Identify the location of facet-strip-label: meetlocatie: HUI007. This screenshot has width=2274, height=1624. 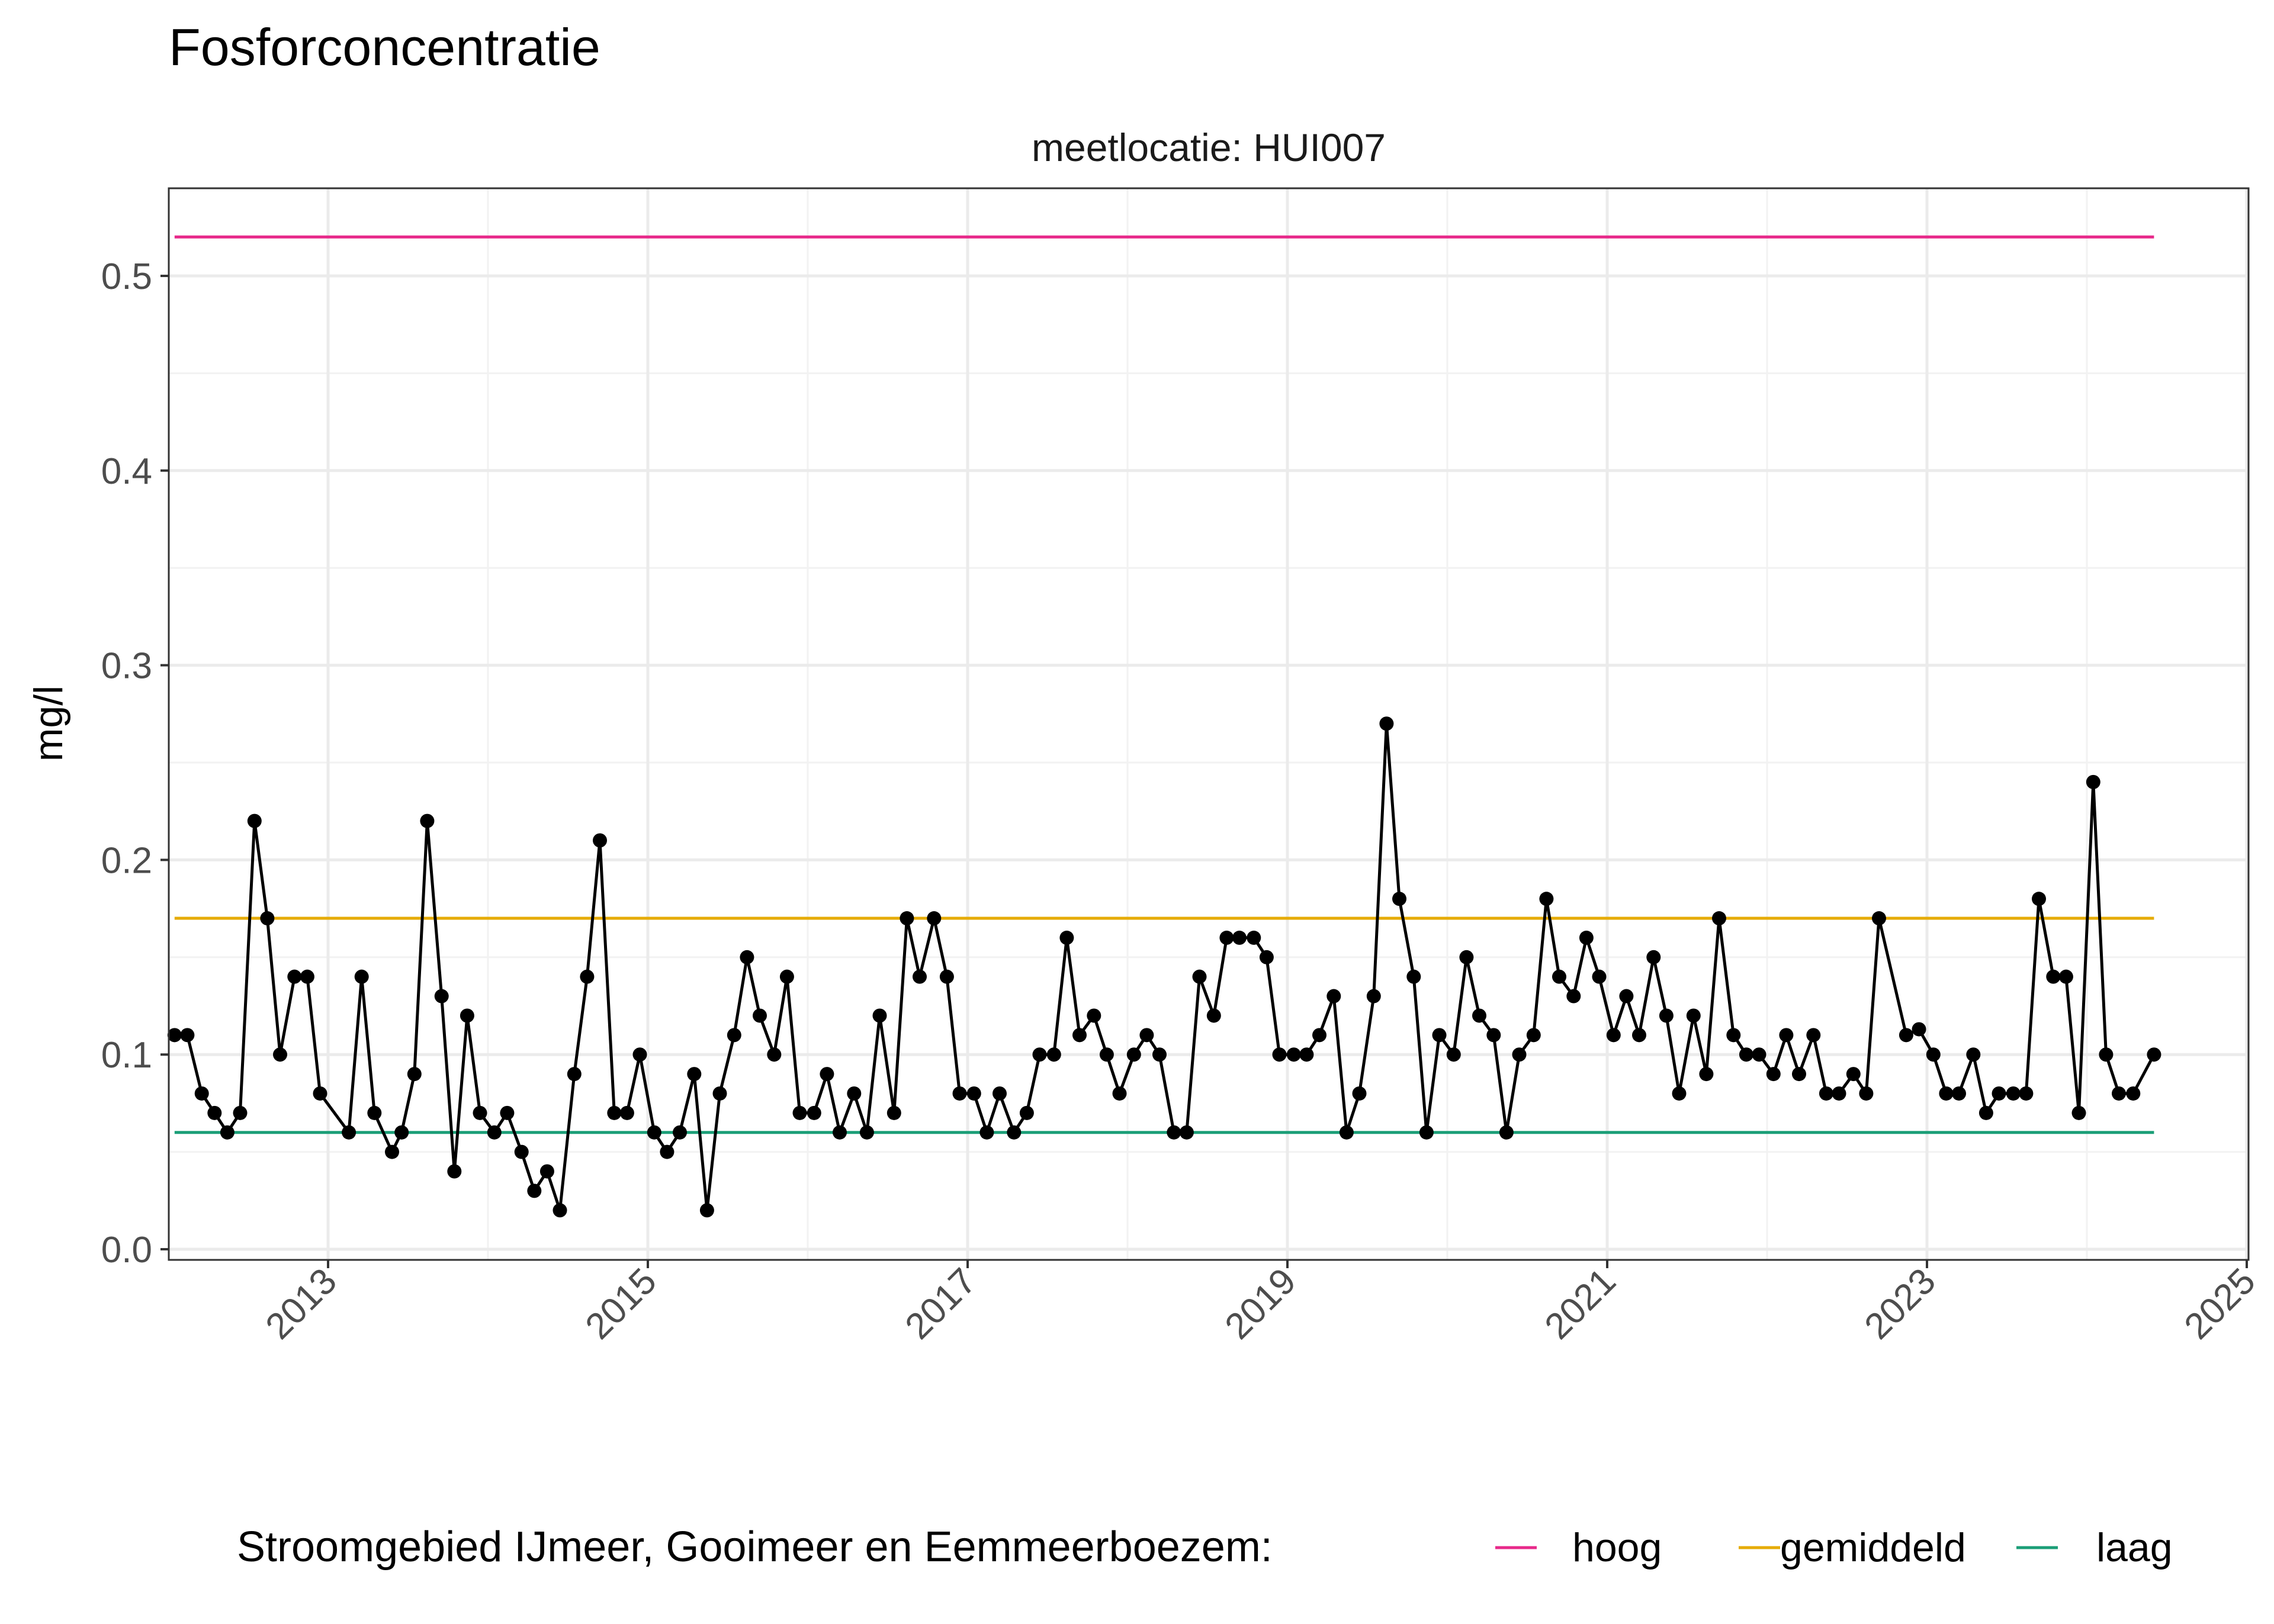
(1209, 147).